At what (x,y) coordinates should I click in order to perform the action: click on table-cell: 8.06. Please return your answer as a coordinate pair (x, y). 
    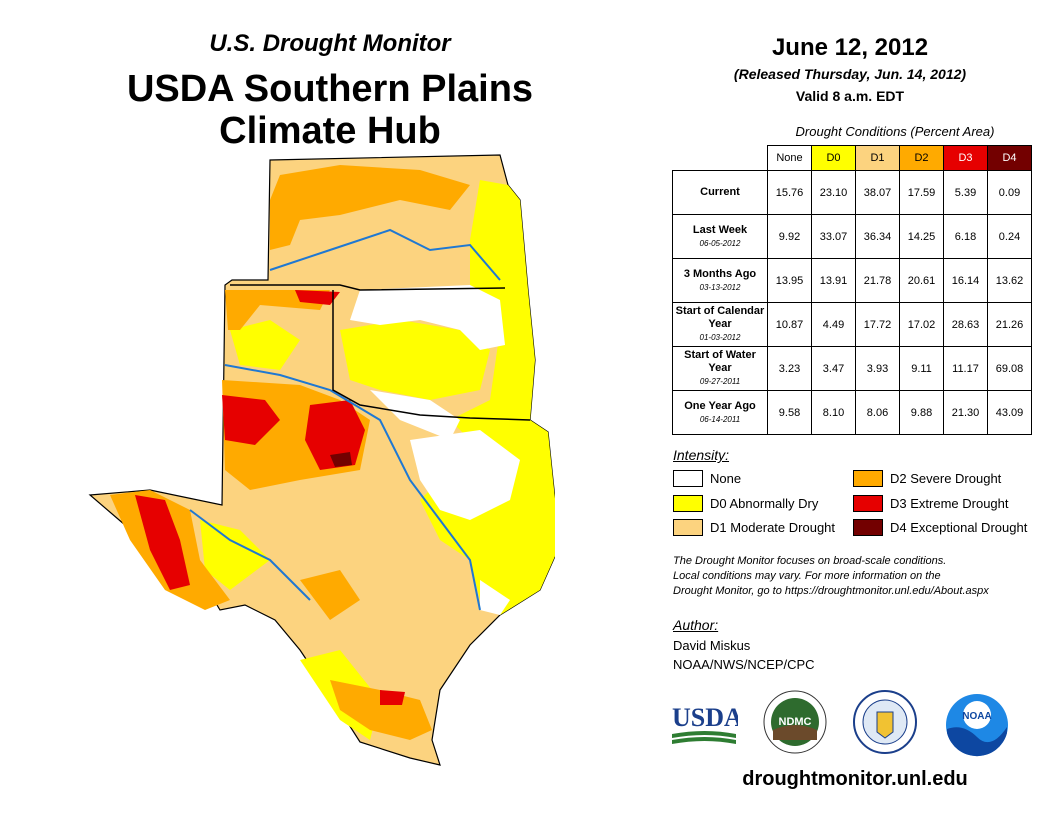
    Looking at the image, I should click on (877, 412).